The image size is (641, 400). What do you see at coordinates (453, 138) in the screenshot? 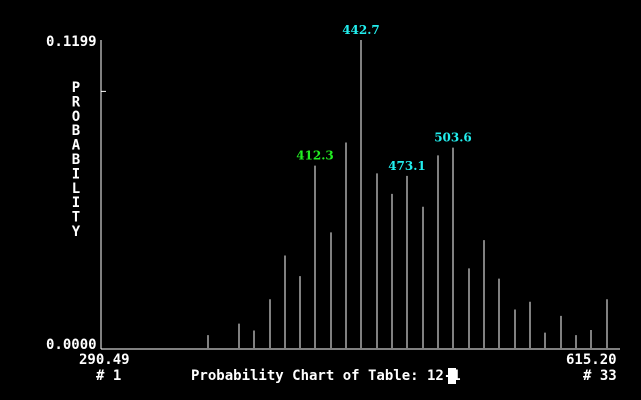
I see `peak-label-3: 503.6` at bounding box center [453, 138].